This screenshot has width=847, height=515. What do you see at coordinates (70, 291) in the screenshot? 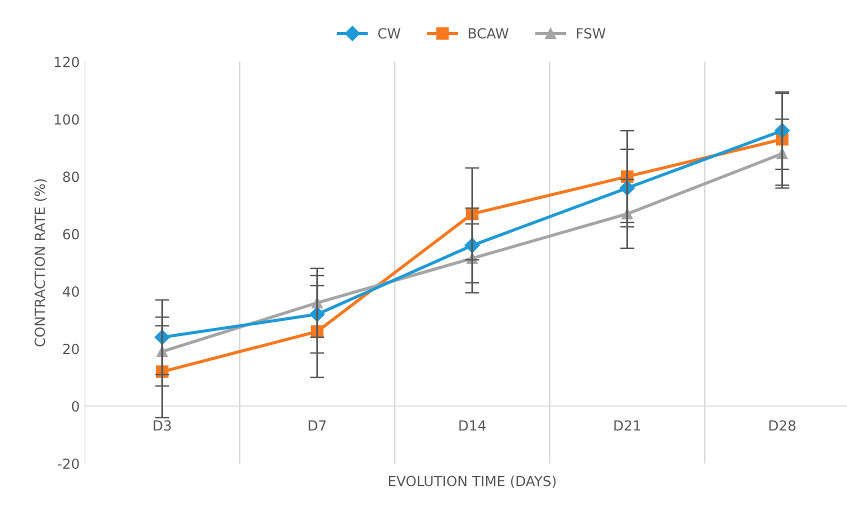
I see `y-tick-label: 40` at bounding box center [70, 291].